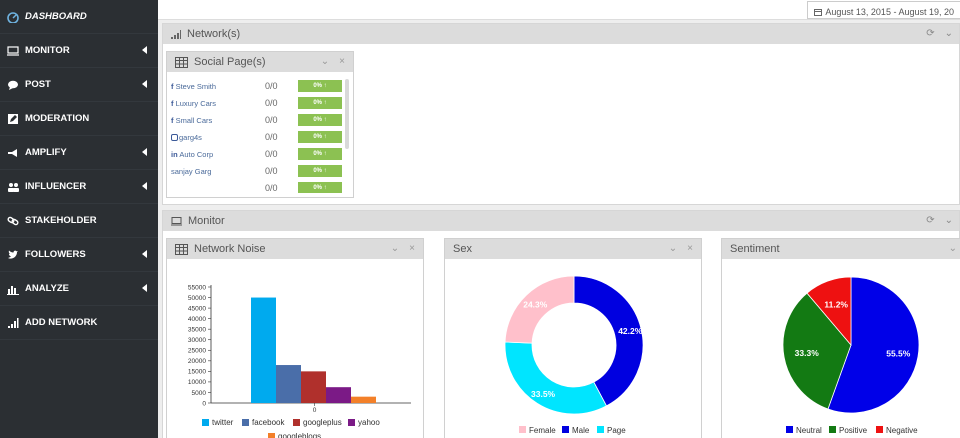 This screenshot has height=438, width=960. Describe the element at coordinates (223, 422) in the screenshot. I see `legend-label: twitter` at that location.